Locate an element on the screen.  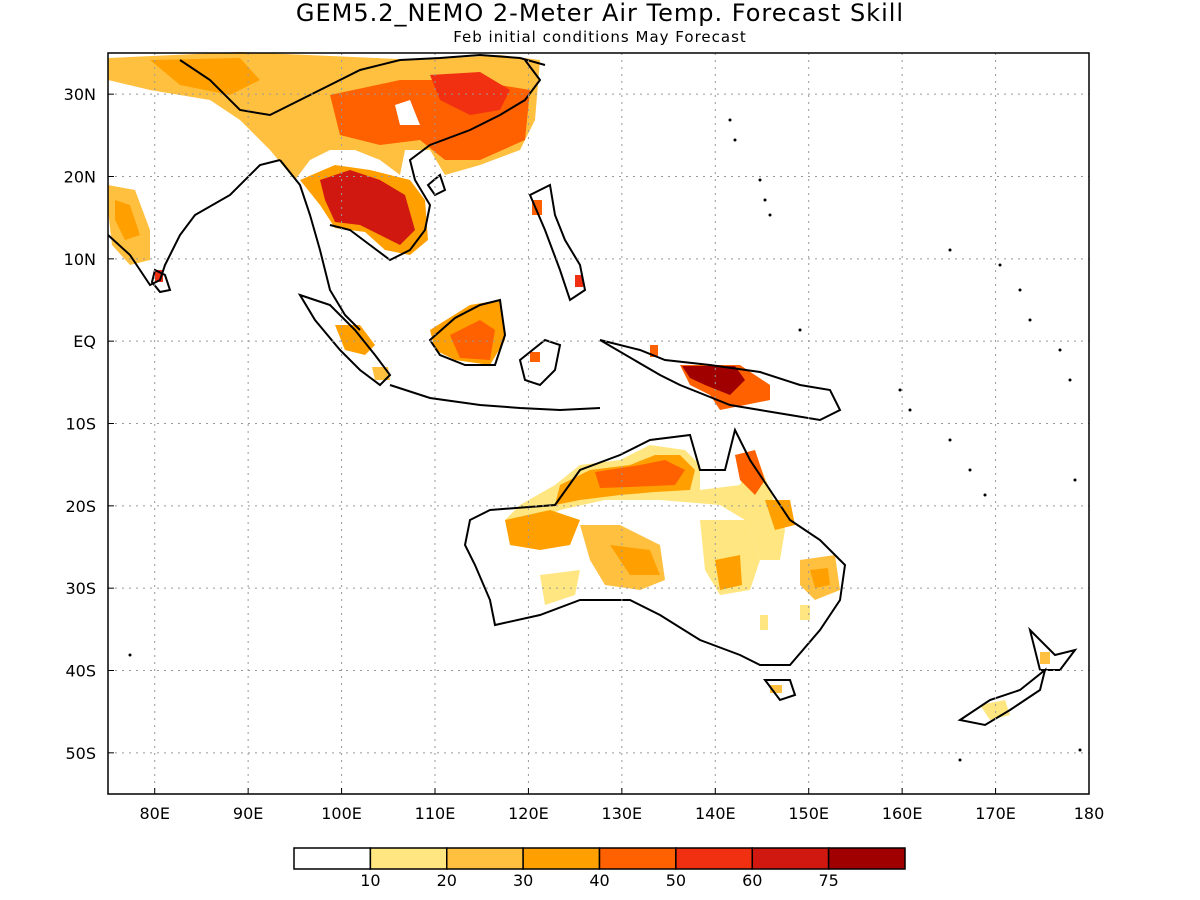
lat-tick-label: 30N is located at coordinates (80, 94).